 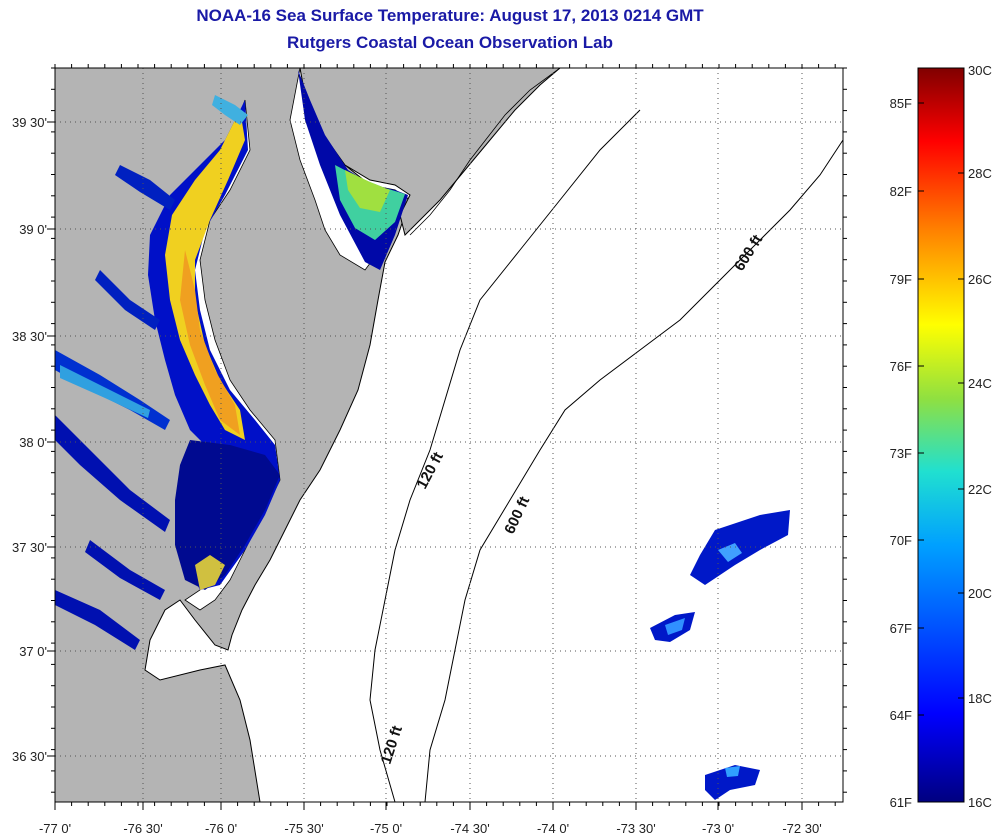 I want to click on colorbar-fahrenheit-label: 85F, so click(x=901, y=103).